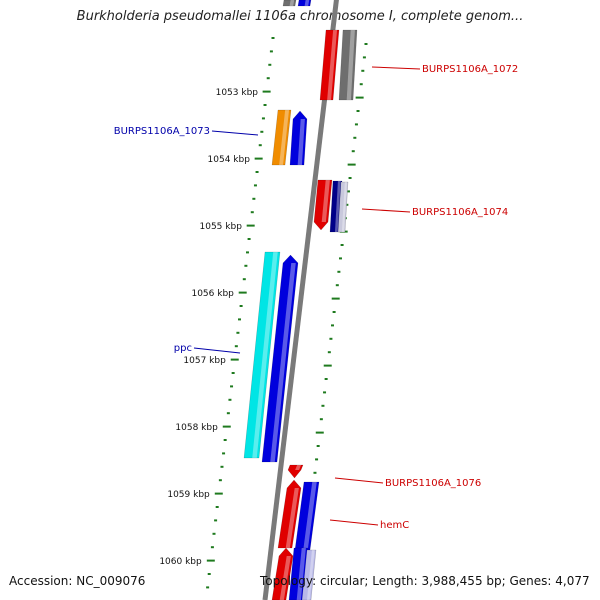 Image resolution: width=600 pixels, height=600 pixels. Describe the element at coordinates (77, 581) in the screenshot. I see `accession-text: Accession: NC_009076` at that location.